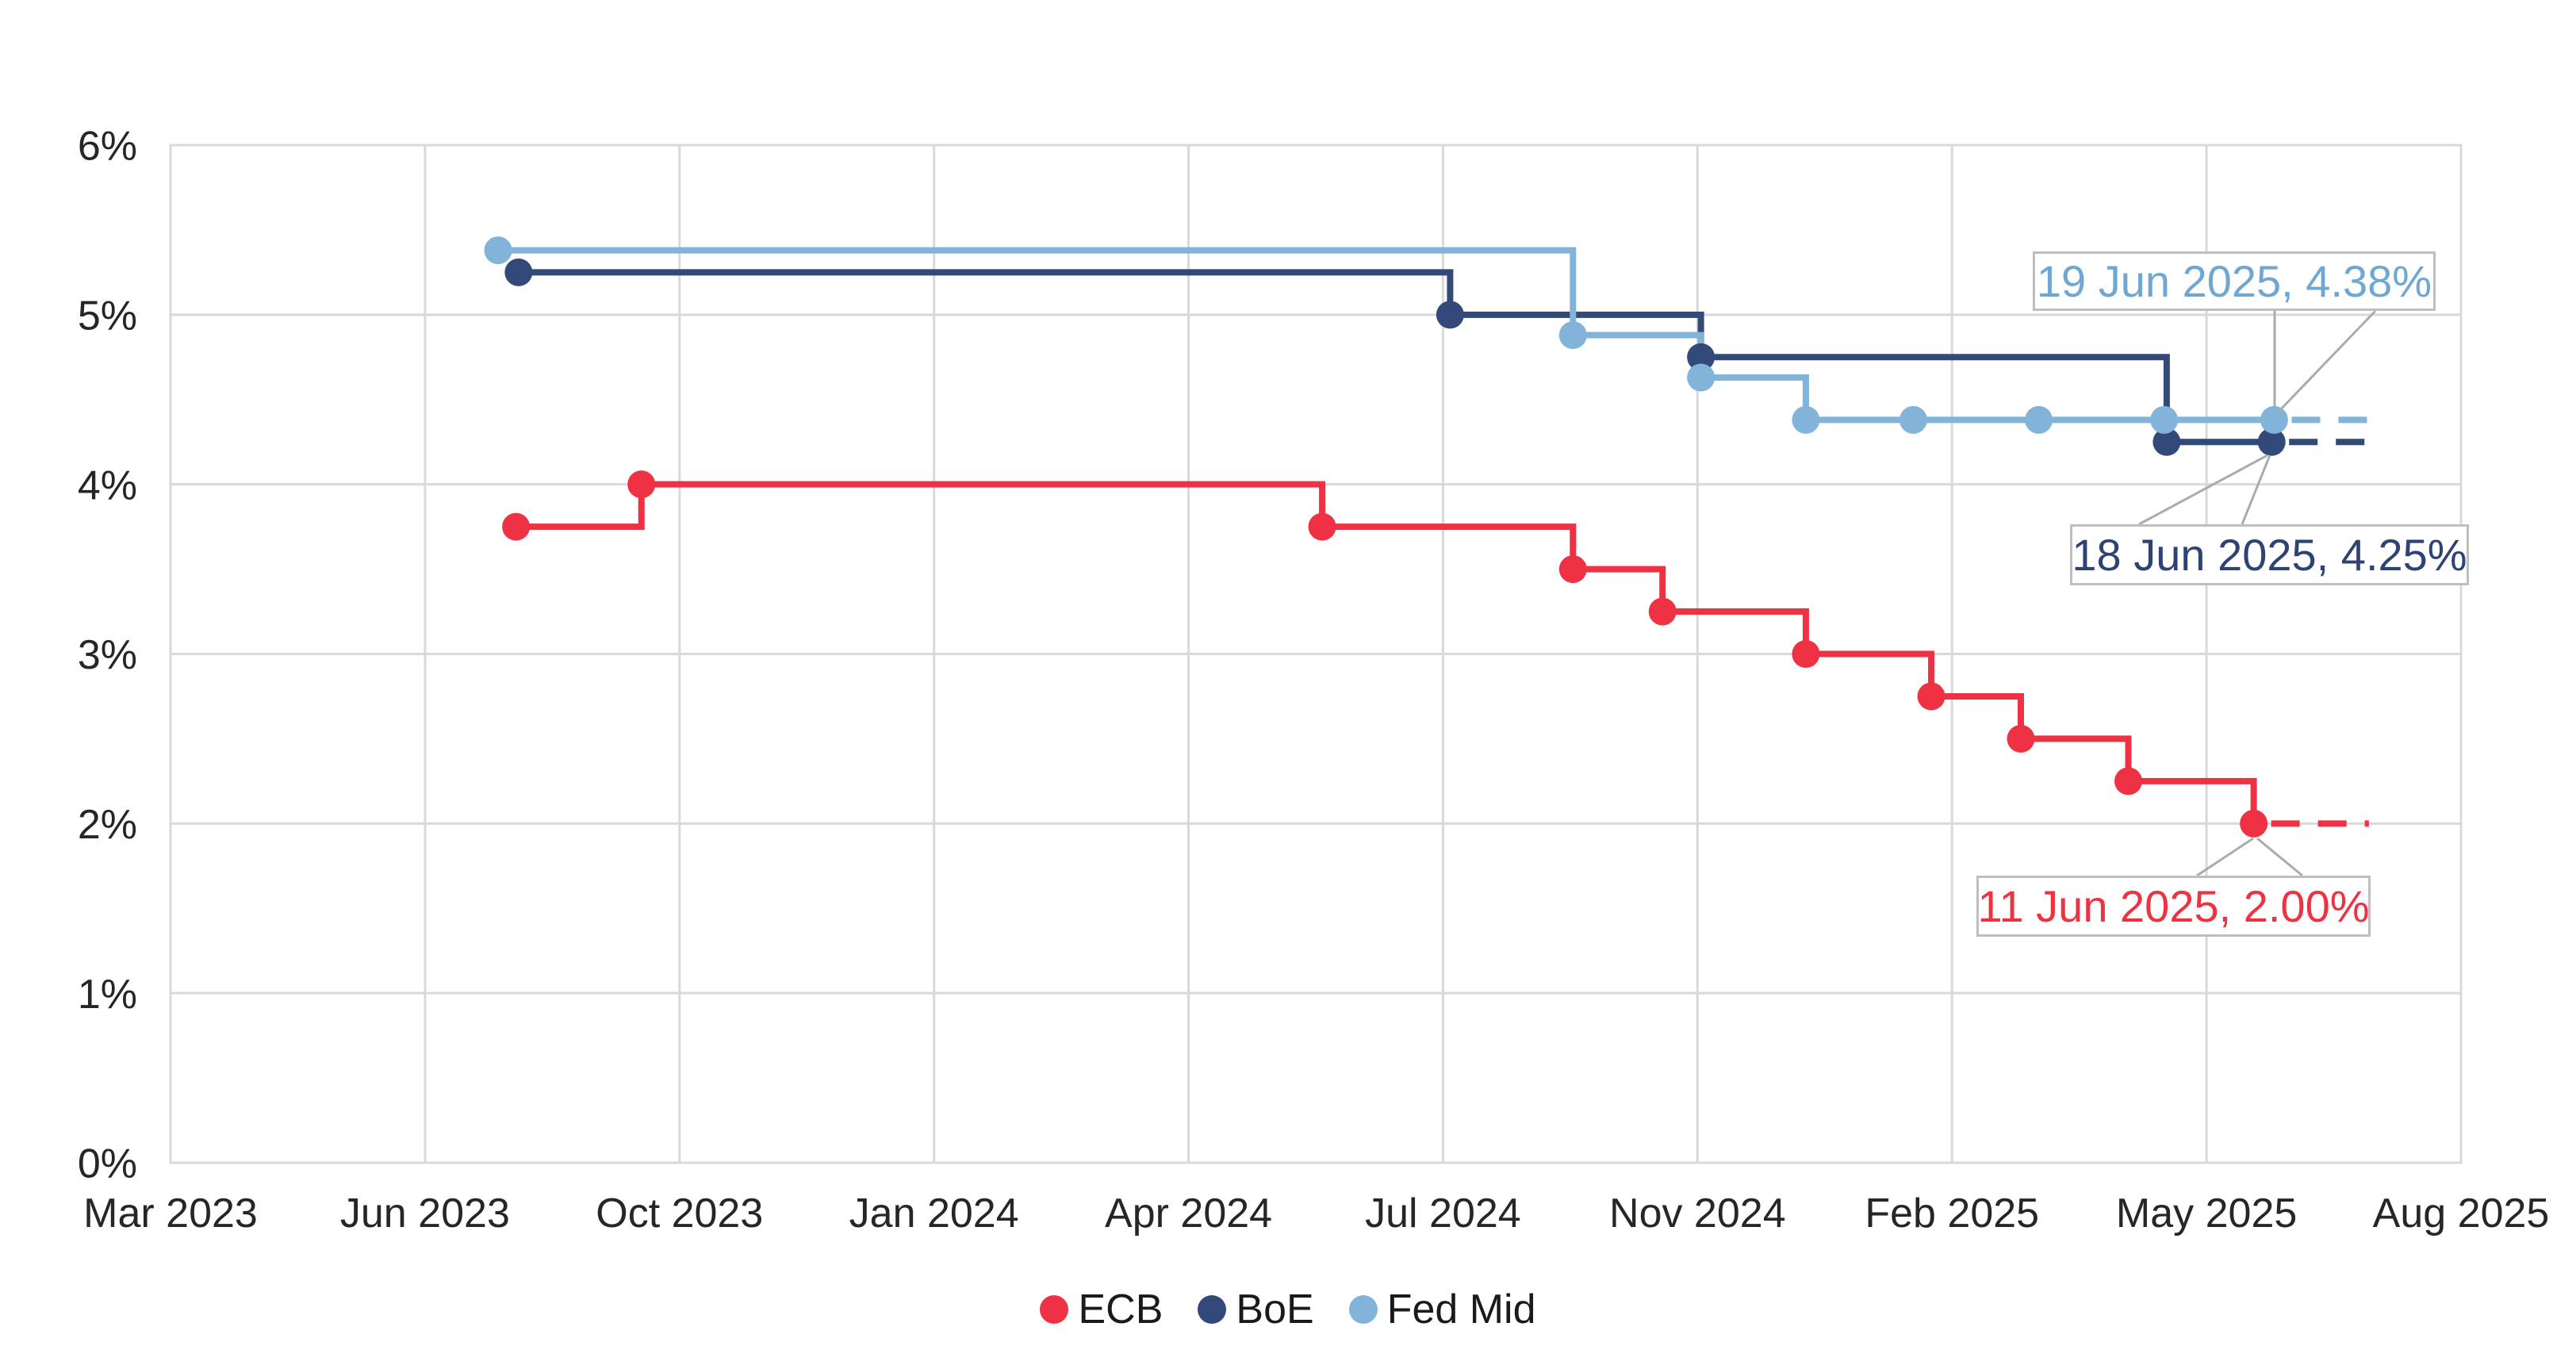 Image resolution: width=2576 pixels, height=1365 pixels. Describe the element at coordinates (107, 485) in the screenshot. I see `y-axis-label: 4%` at that location.